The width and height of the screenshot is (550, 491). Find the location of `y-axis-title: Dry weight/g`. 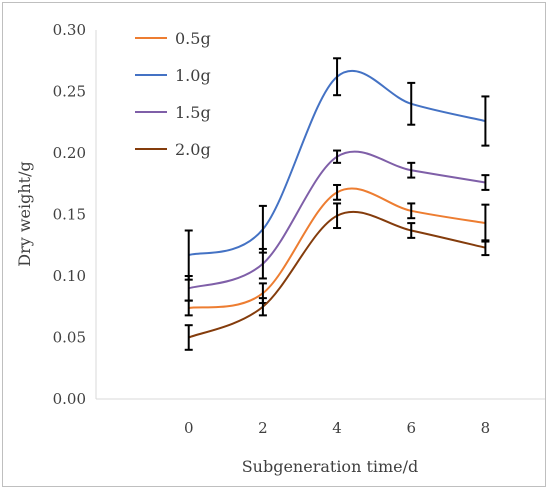

y-axis-title: Dry weight/g is located at coordinates (24, 214).